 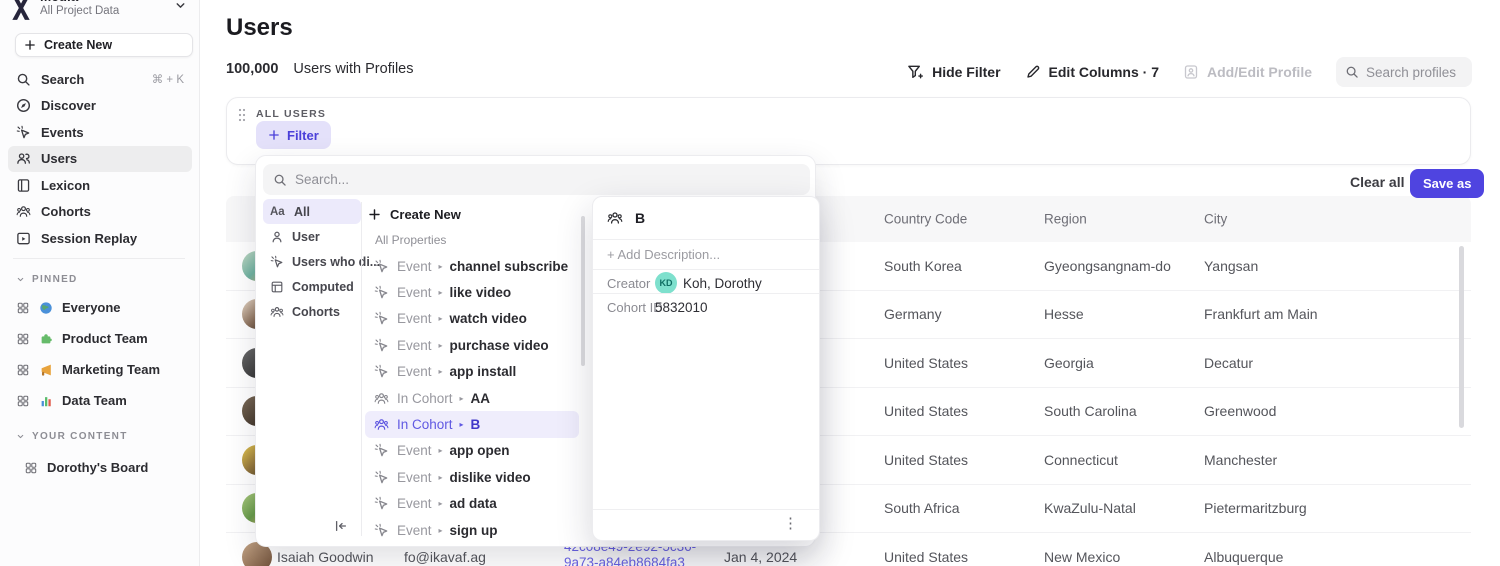 I want to click on search-icon, so click(x=1352, y=72).